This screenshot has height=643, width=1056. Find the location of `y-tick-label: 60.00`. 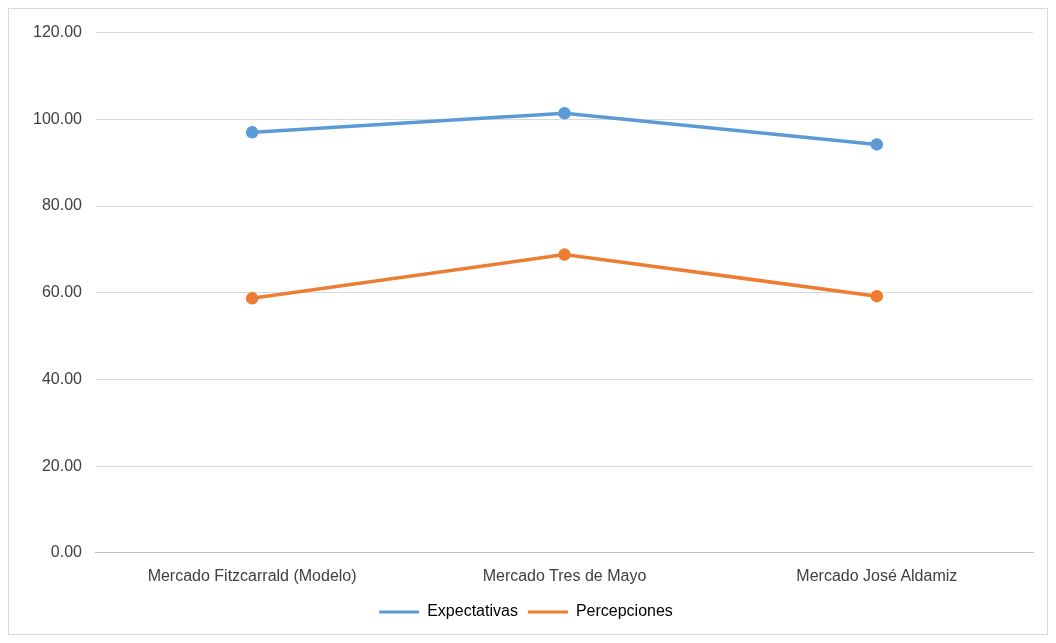

y-tick-label: 60.00 is located at coordinates (62, 292).